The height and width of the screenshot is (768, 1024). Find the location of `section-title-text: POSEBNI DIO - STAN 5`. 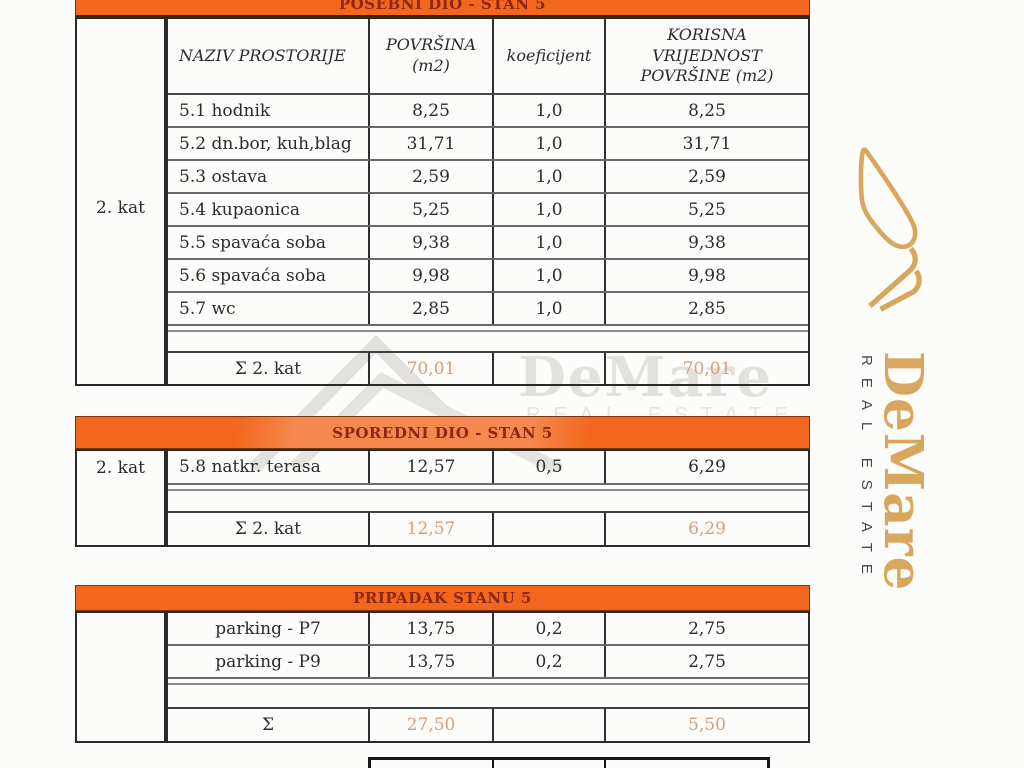

section-title-text: POSEBNI DIO - STAN 5 is located at coordinates (442, 6).